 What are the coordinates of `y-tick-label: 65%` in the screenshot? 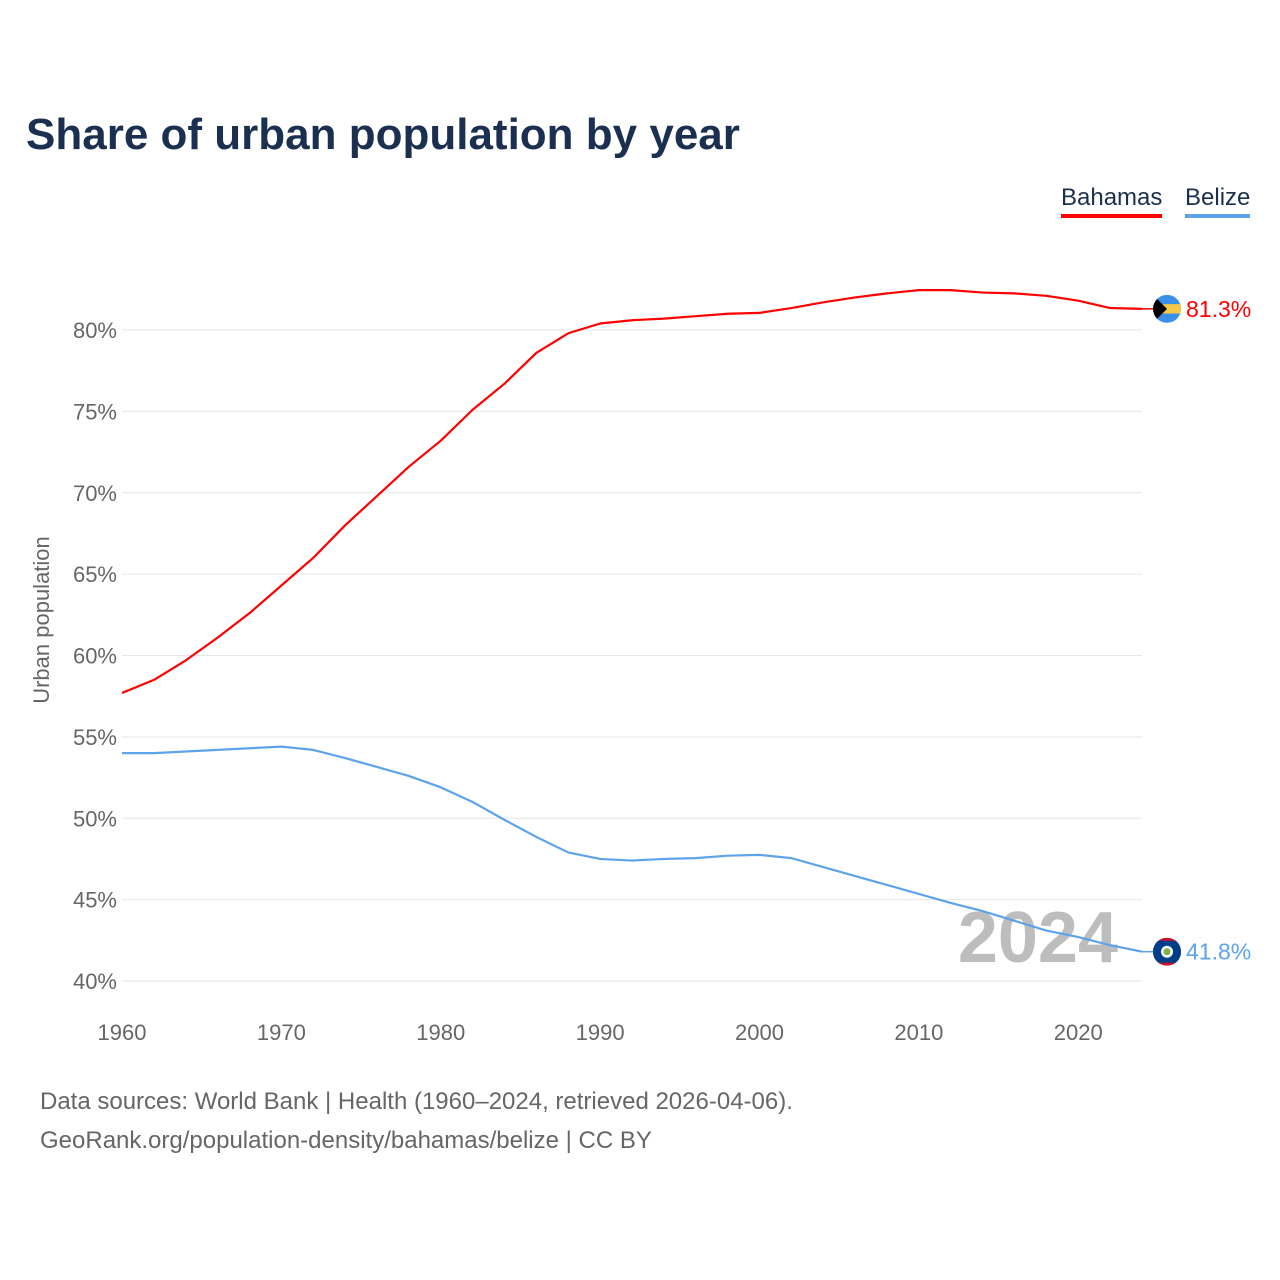 It's located at (95, 574).